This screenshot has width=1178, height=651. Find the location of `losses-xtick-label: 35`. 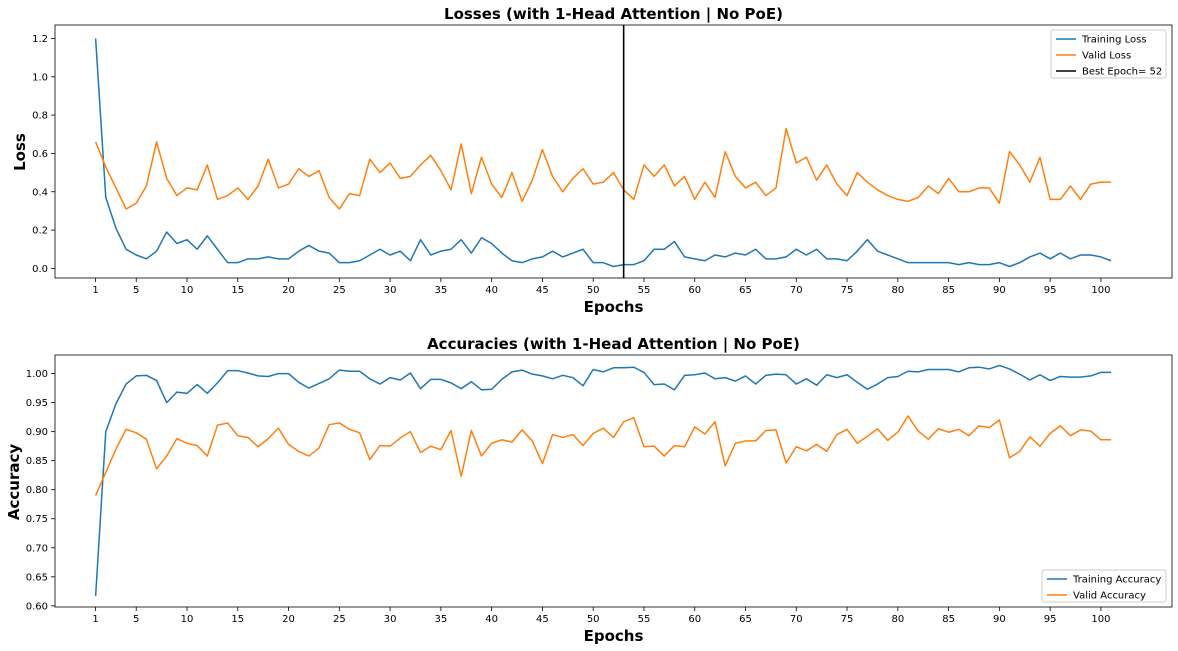

losses-xtick-label: 35 is located at coordinates (441, 290).